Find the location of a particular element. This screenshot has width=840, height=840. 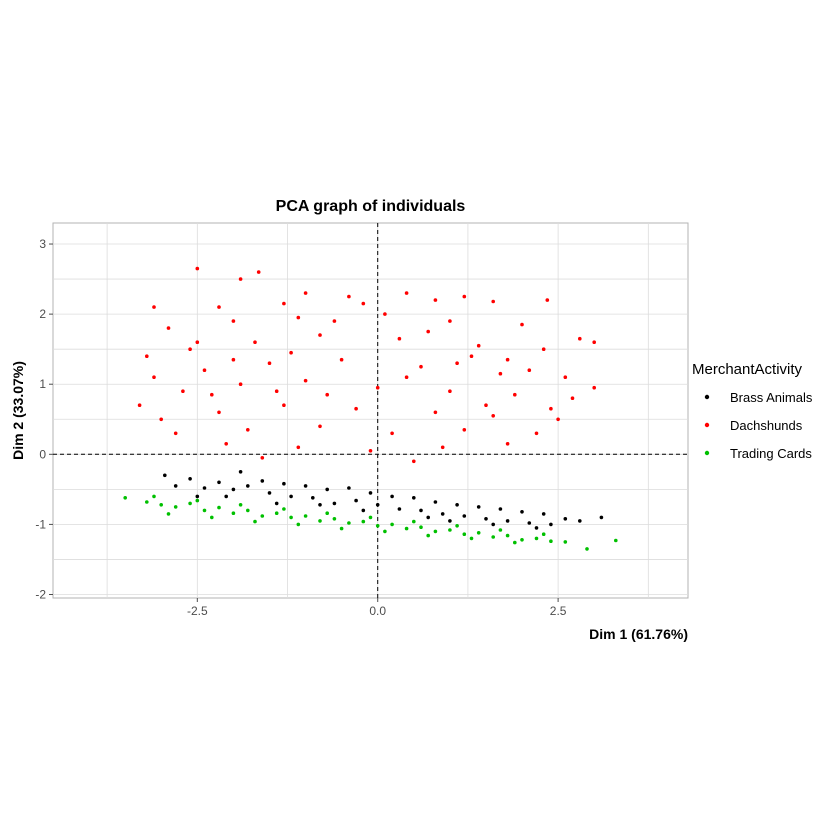

x-tick-label: 0.0 is located at coordinates (377, 611).